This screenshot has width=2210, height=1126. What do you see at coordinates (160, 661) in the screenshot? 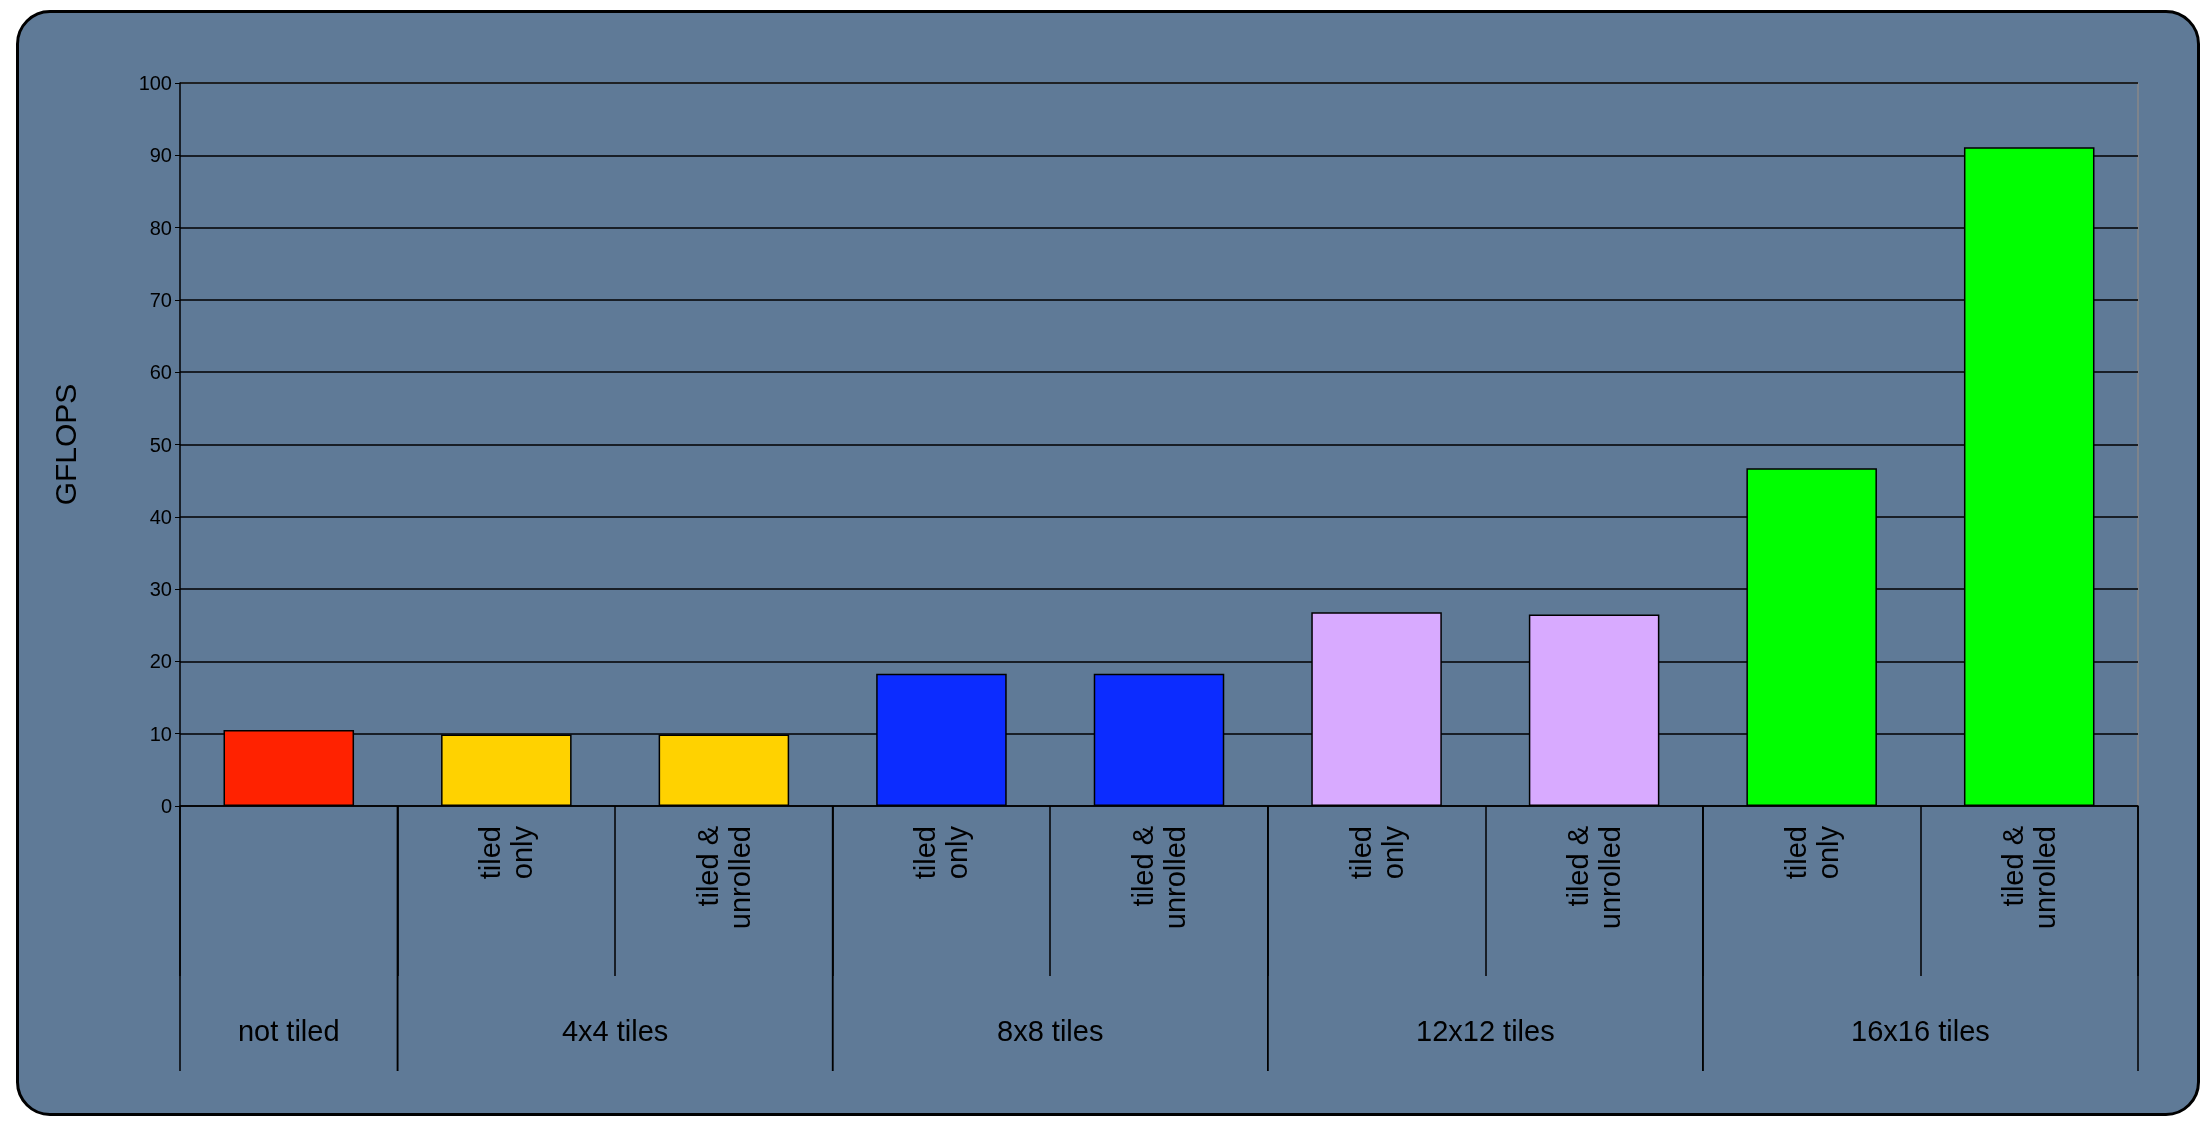
I see `y-tick-label: 20` at bounding box center [160, 661].